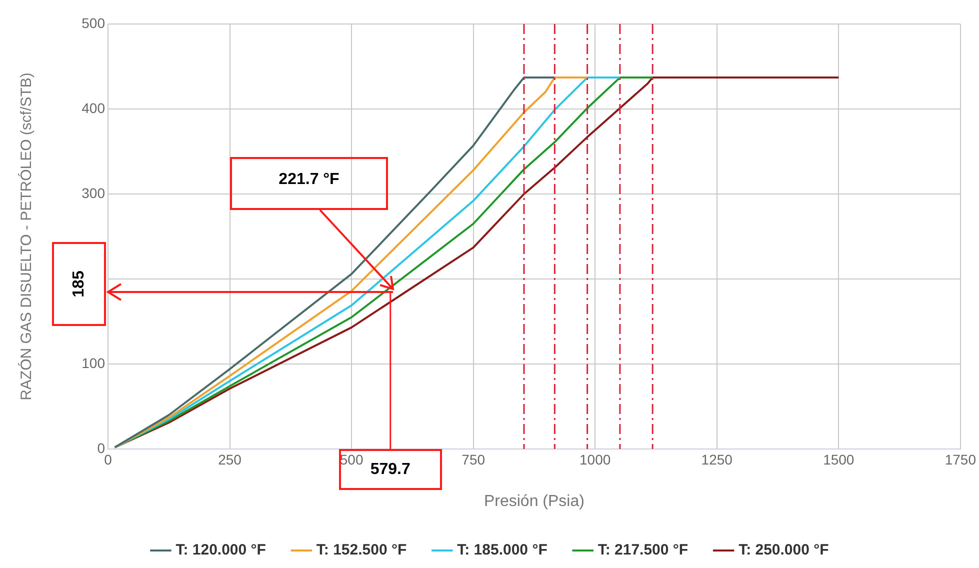 The height and width of the screenshot is (568, 979). What do you see at coordinates (79, 284) in the screenshot?
I see `text: 185` at bounding box center [79, 284].